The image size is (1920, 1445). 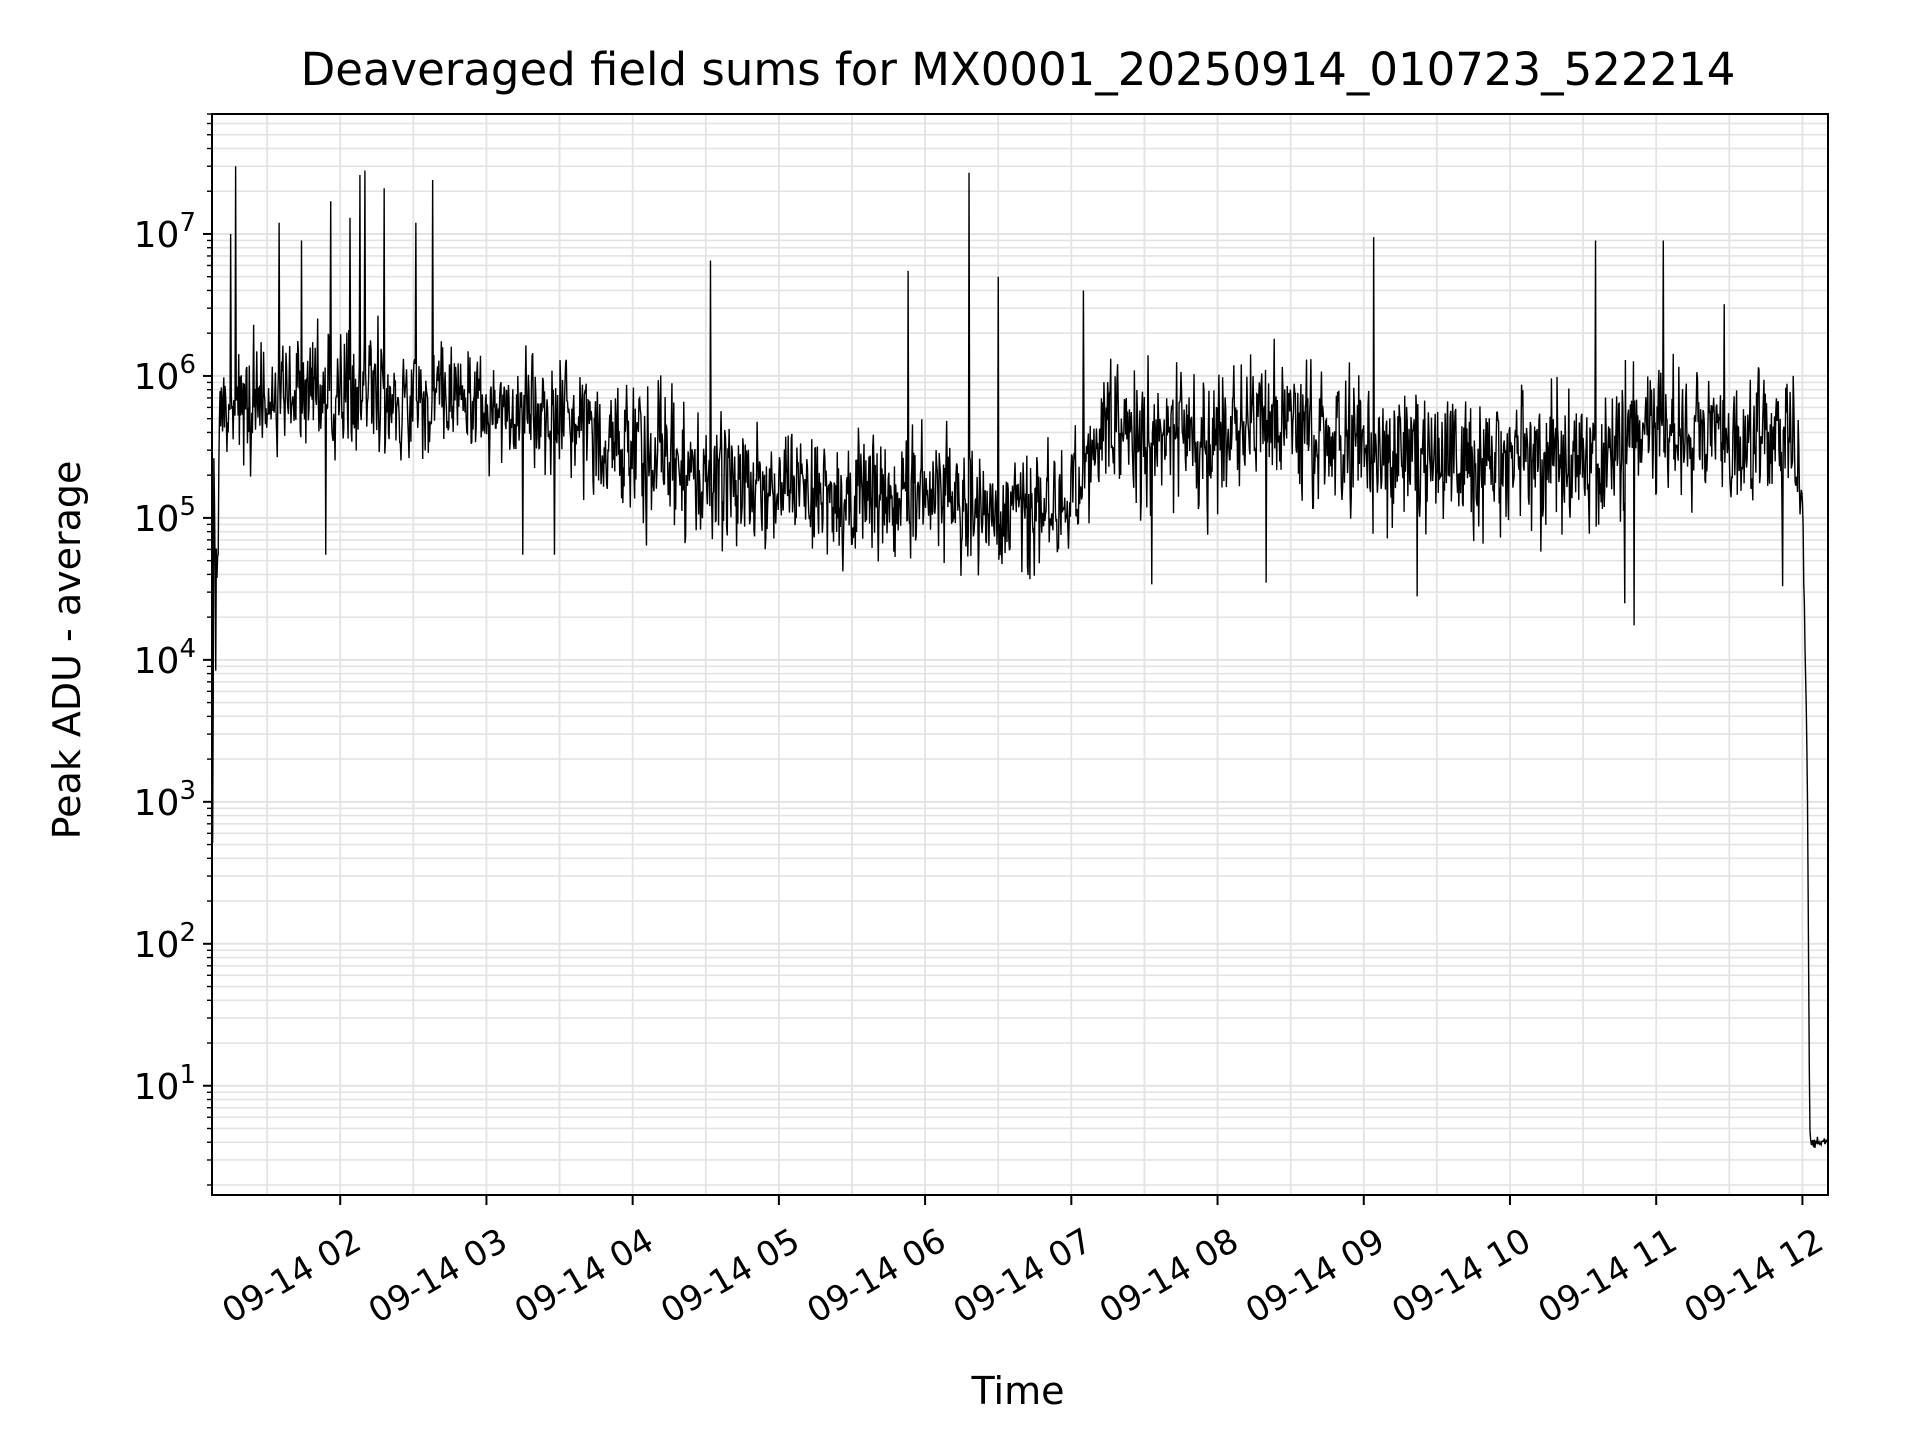 I want to click on y-tick-label: 10⁴, so click(x=165, y=658).